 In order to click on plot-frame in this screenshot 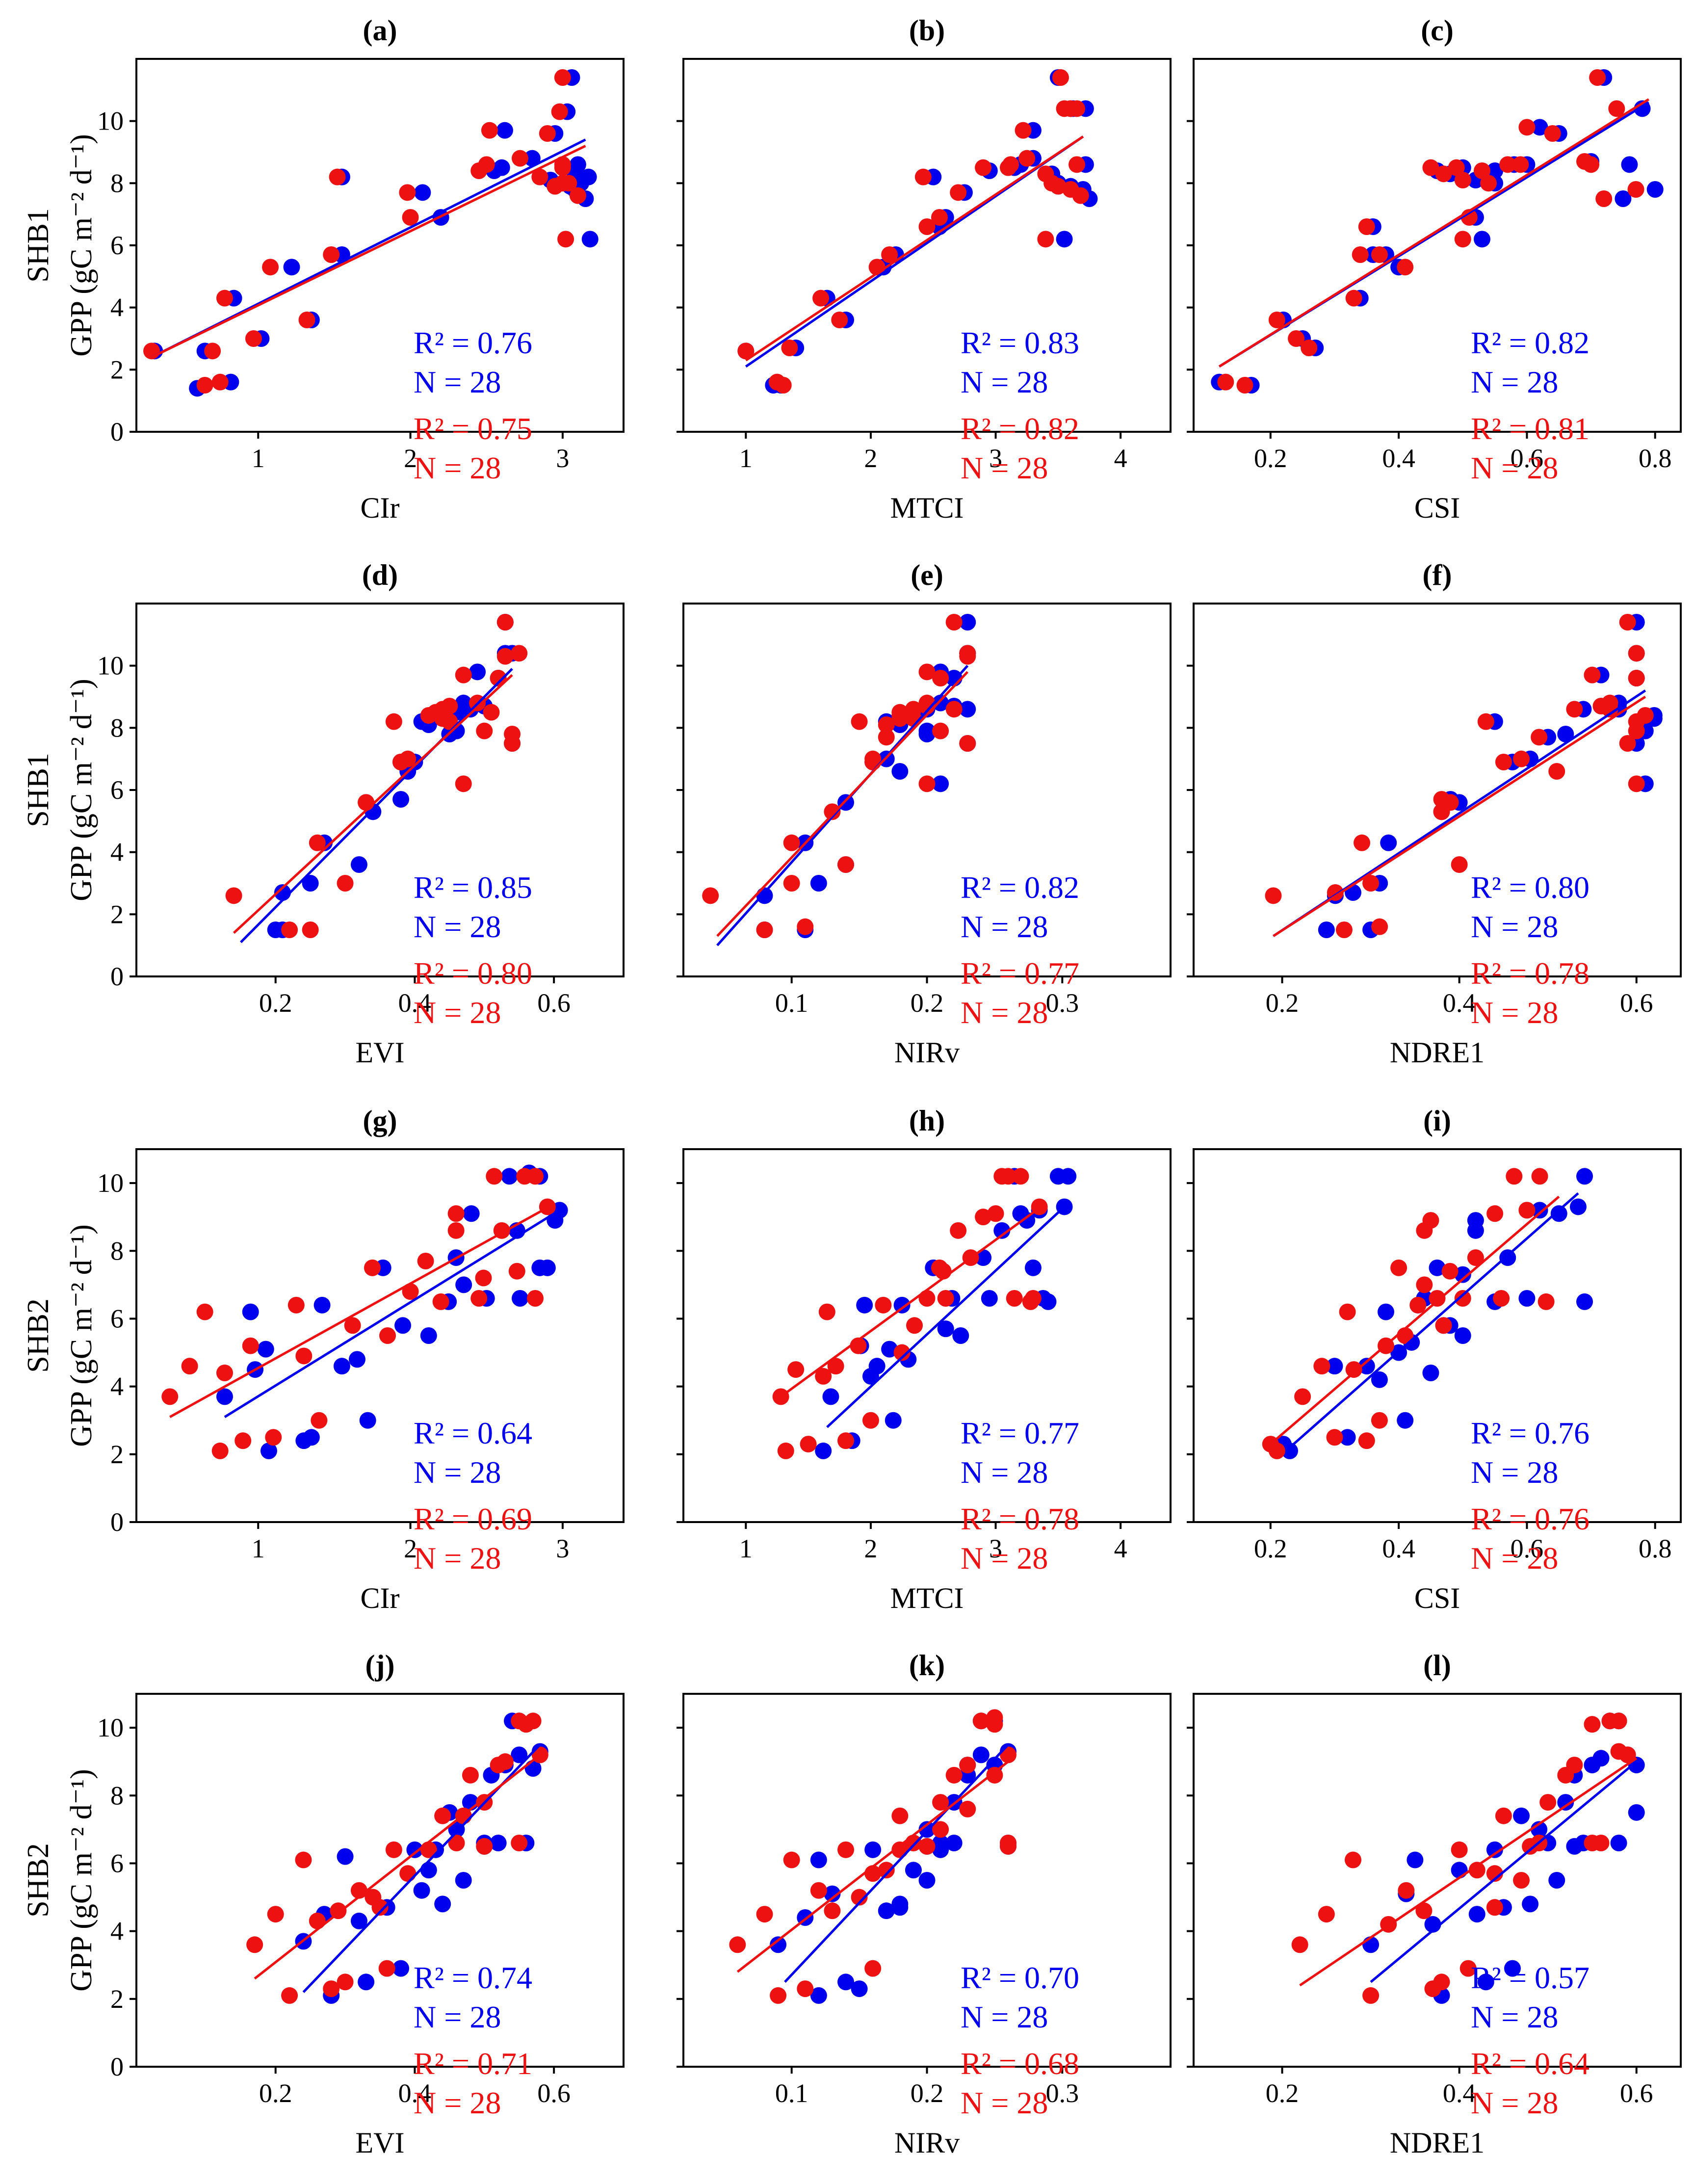, I will do `click(1437, 245)`.